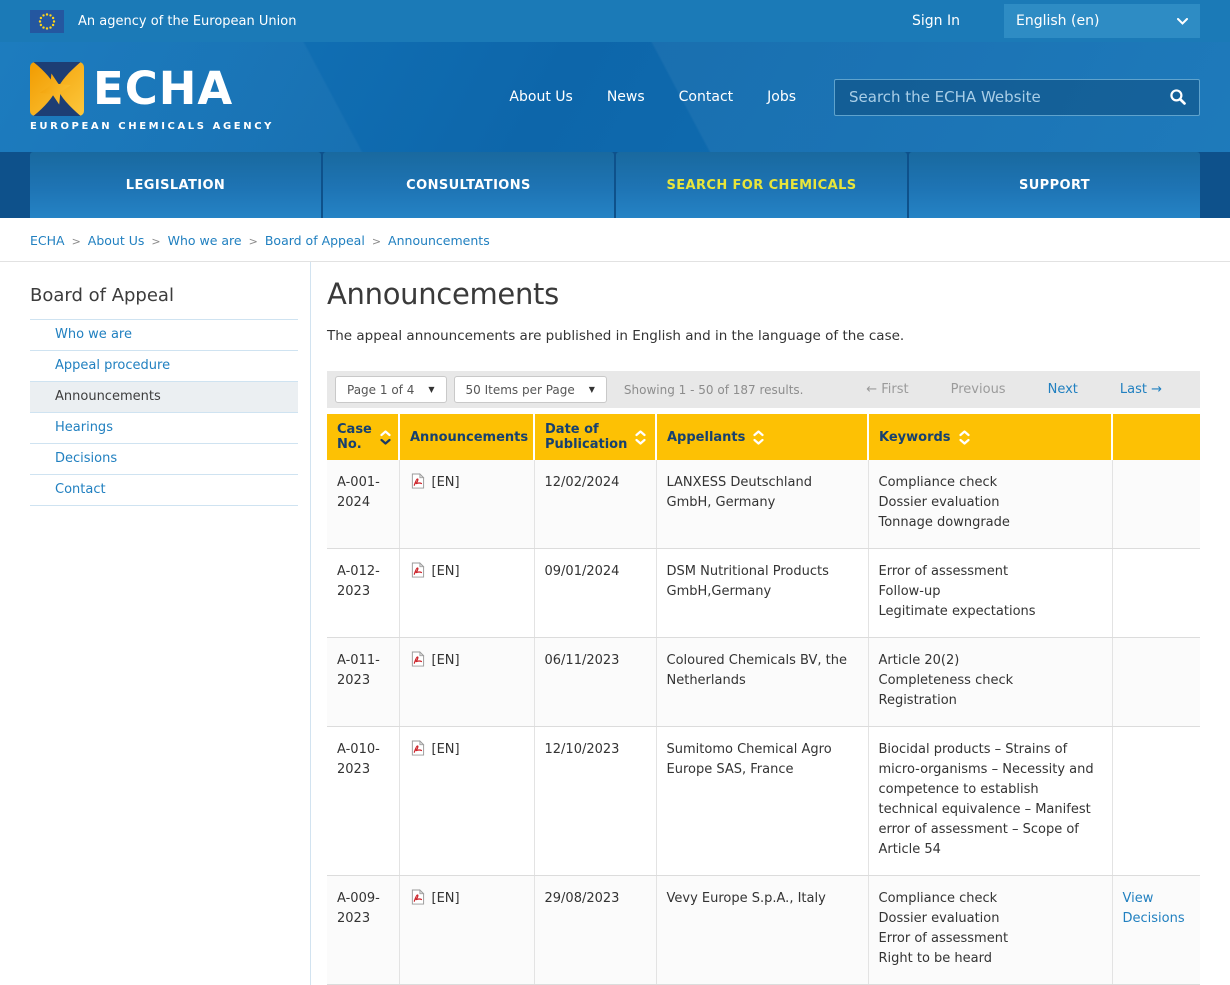  I want to click on column-header-keywords: Keywords, so click(990, 437).